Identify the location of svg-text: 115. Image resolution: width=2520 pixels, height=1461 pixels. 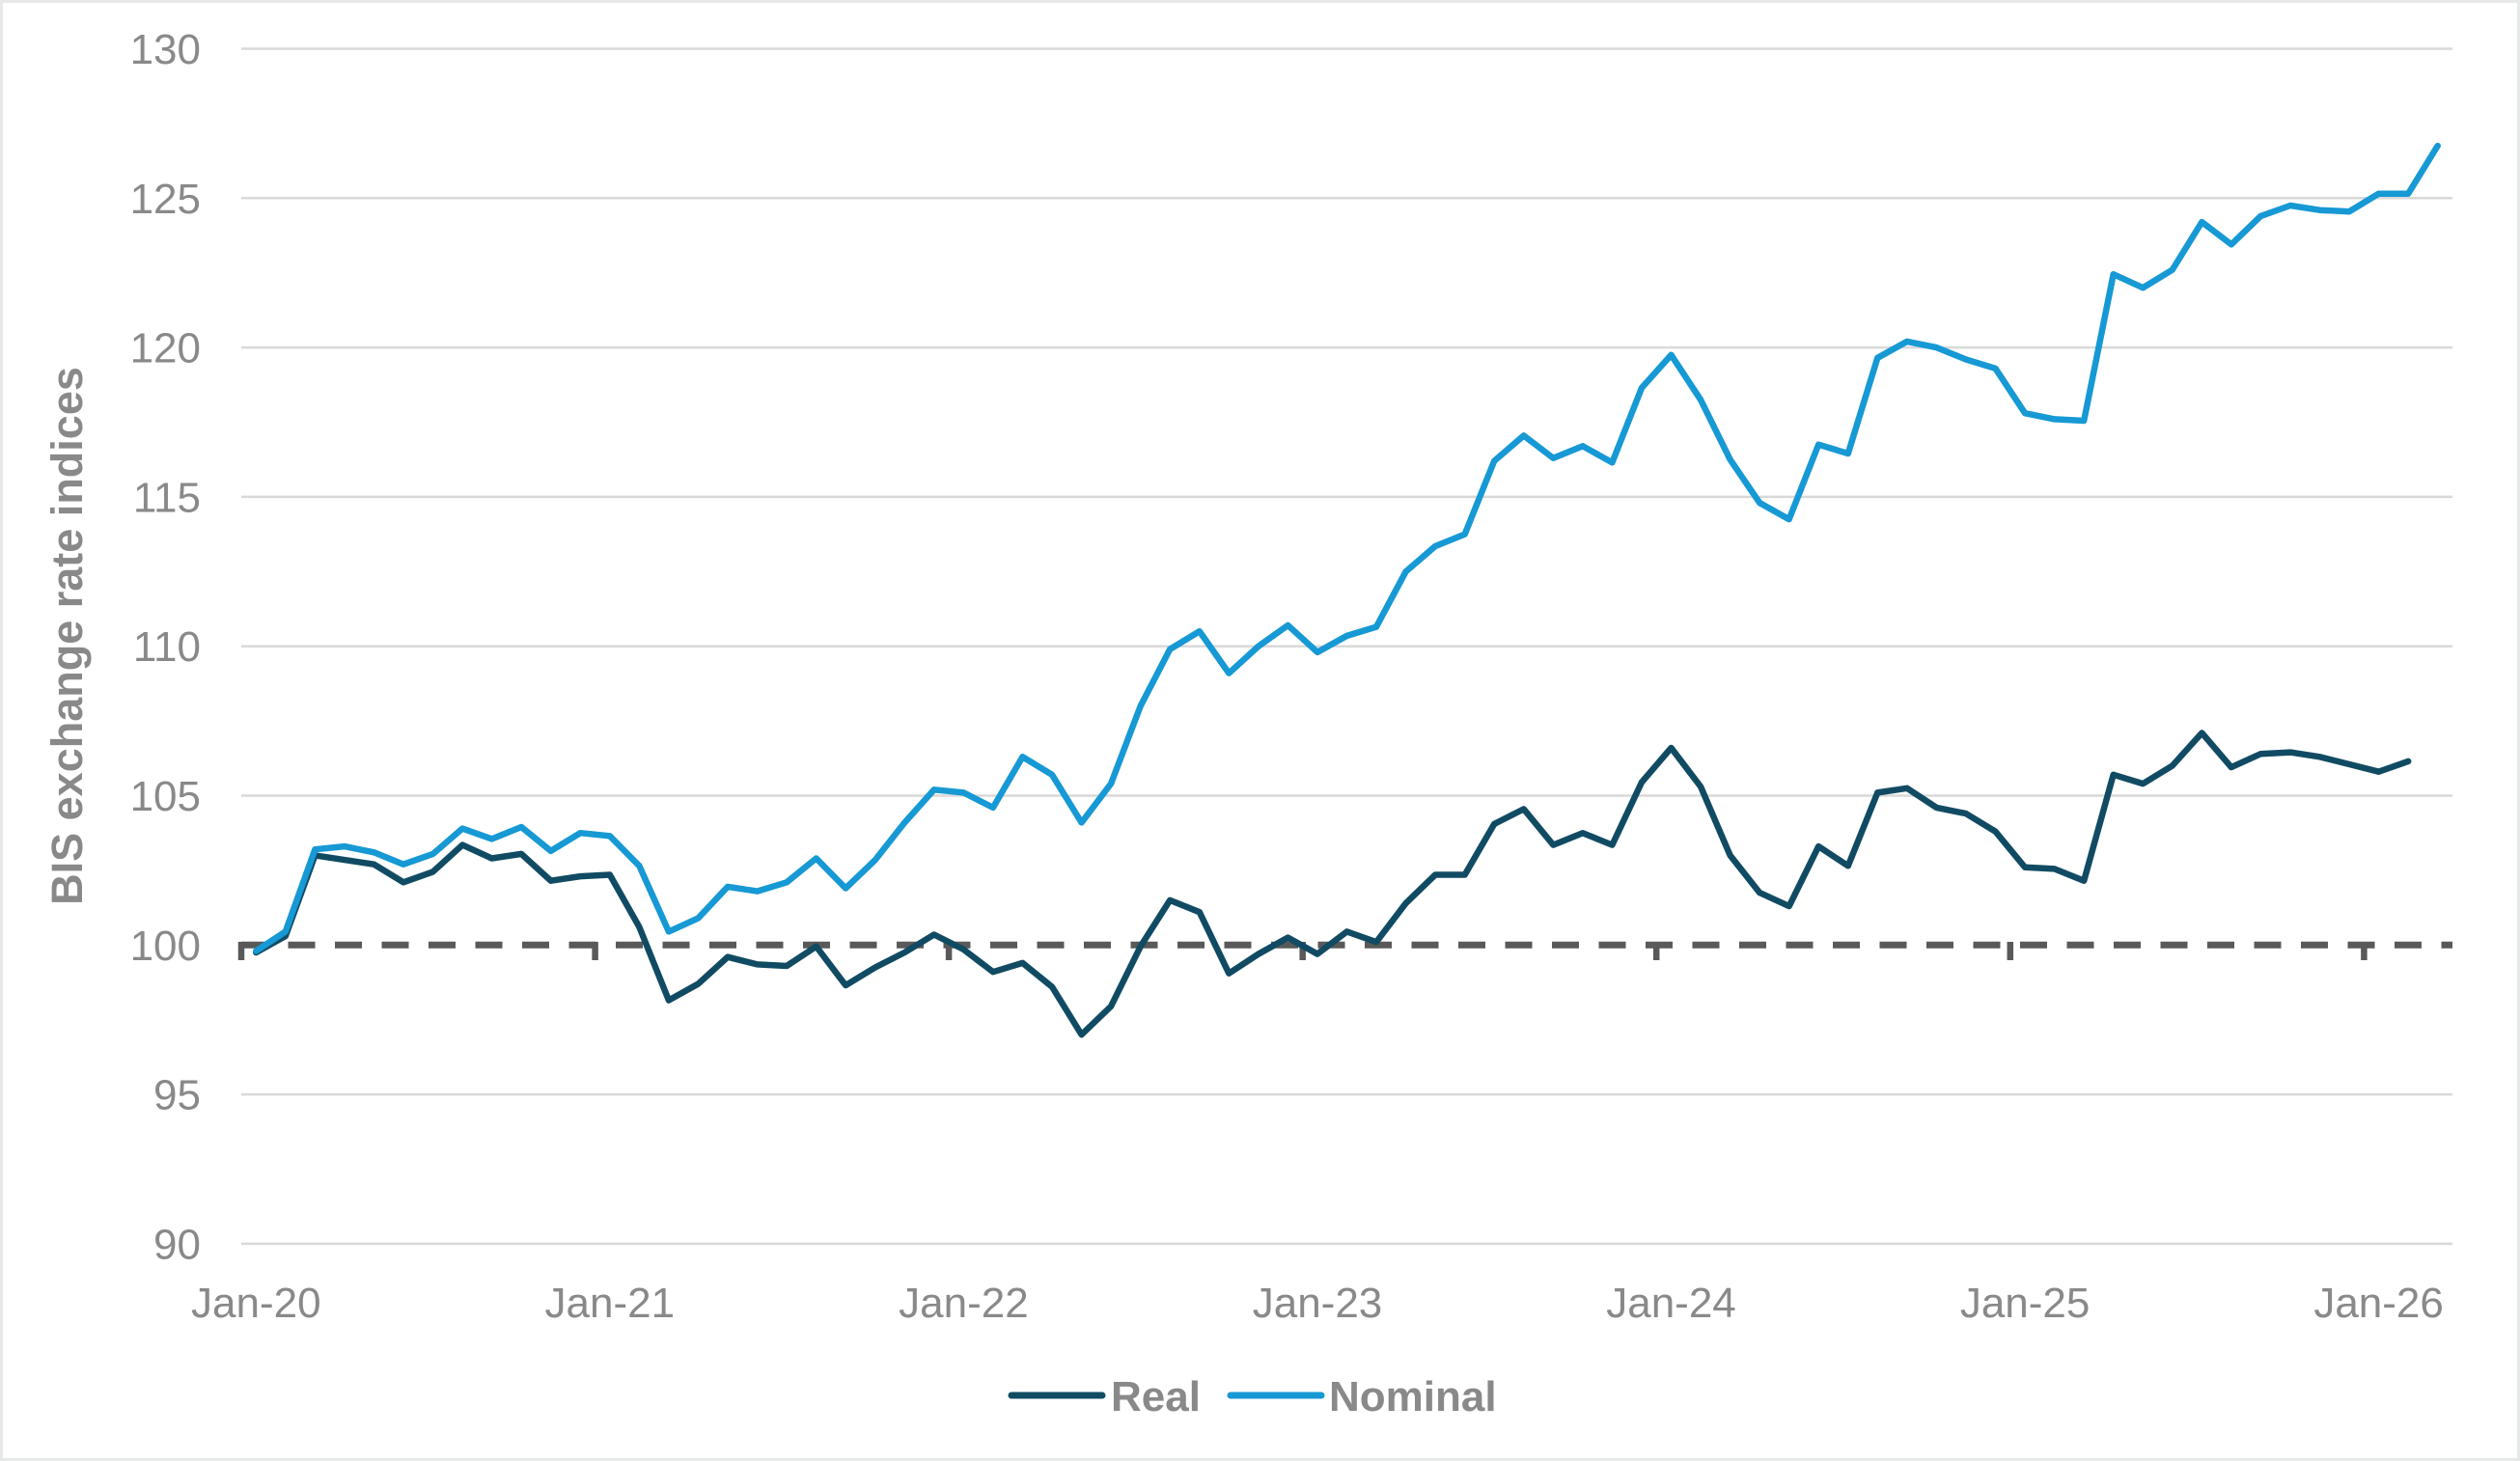
(167, 498).